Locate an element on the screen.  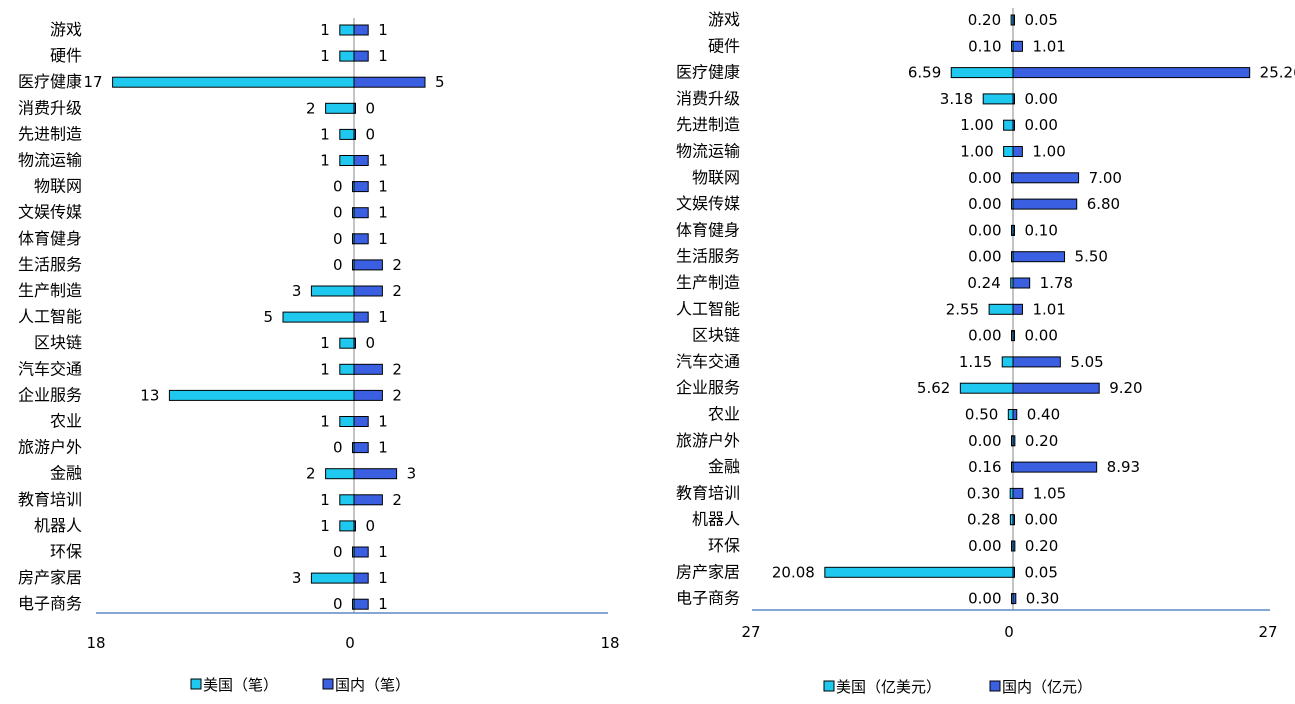
chart1-category-label: 人工智能 is located at coordinates (50, 316).